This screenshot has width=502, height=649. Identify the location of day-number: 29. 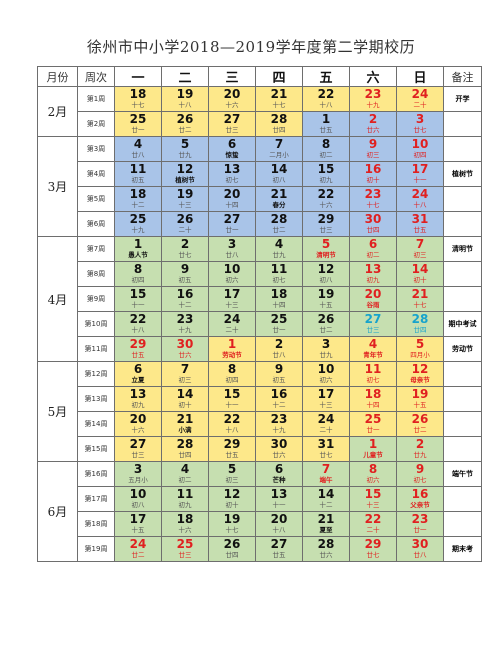
(373, 544).